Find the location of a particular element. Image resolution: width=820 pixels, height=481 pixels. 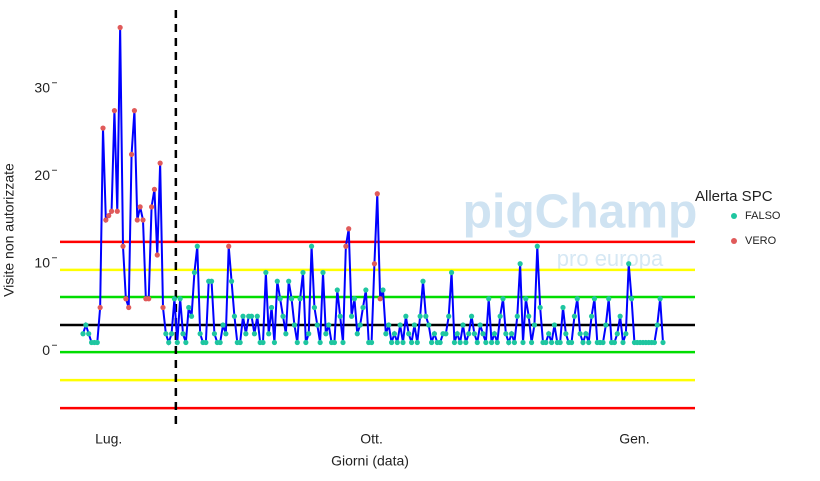

x-axis-title: Giorni (data) is located at coordinates (370, 461).